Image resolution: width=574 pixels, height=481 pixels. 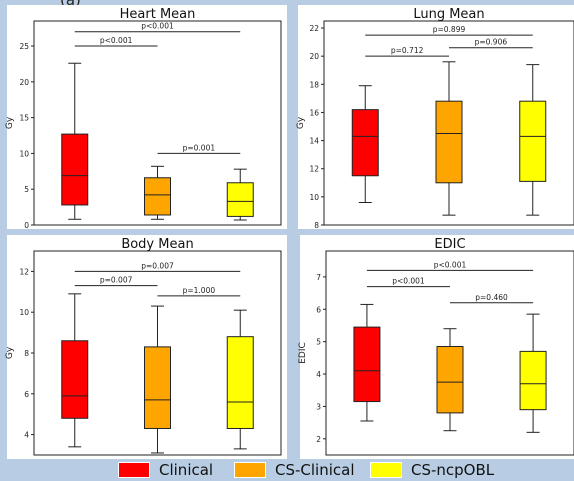 What do you see at coordinates (318, 406) in the screenshot?
I see `y-tick-label: 3` at bounding box center [318, 406].